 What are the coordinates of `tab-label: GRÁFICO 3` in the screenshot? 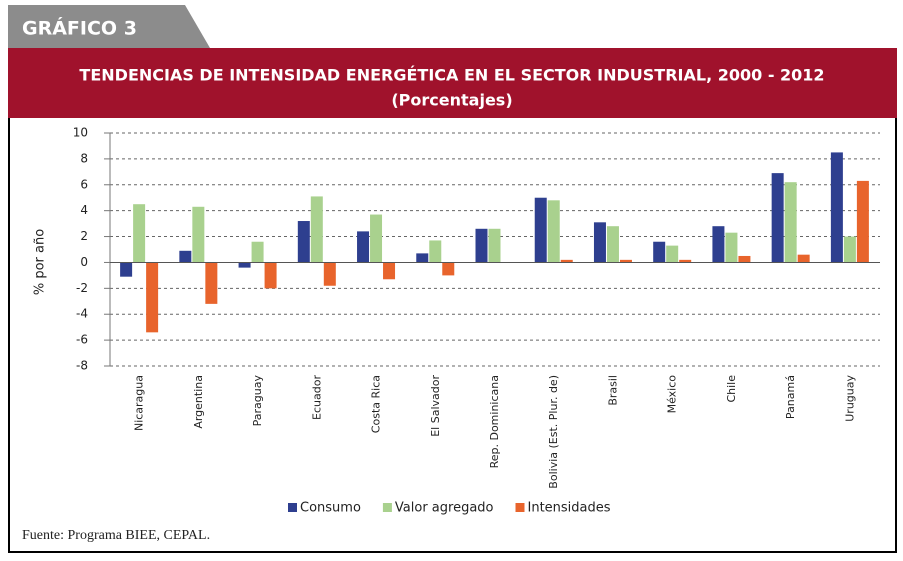 It's located at (79, 28).